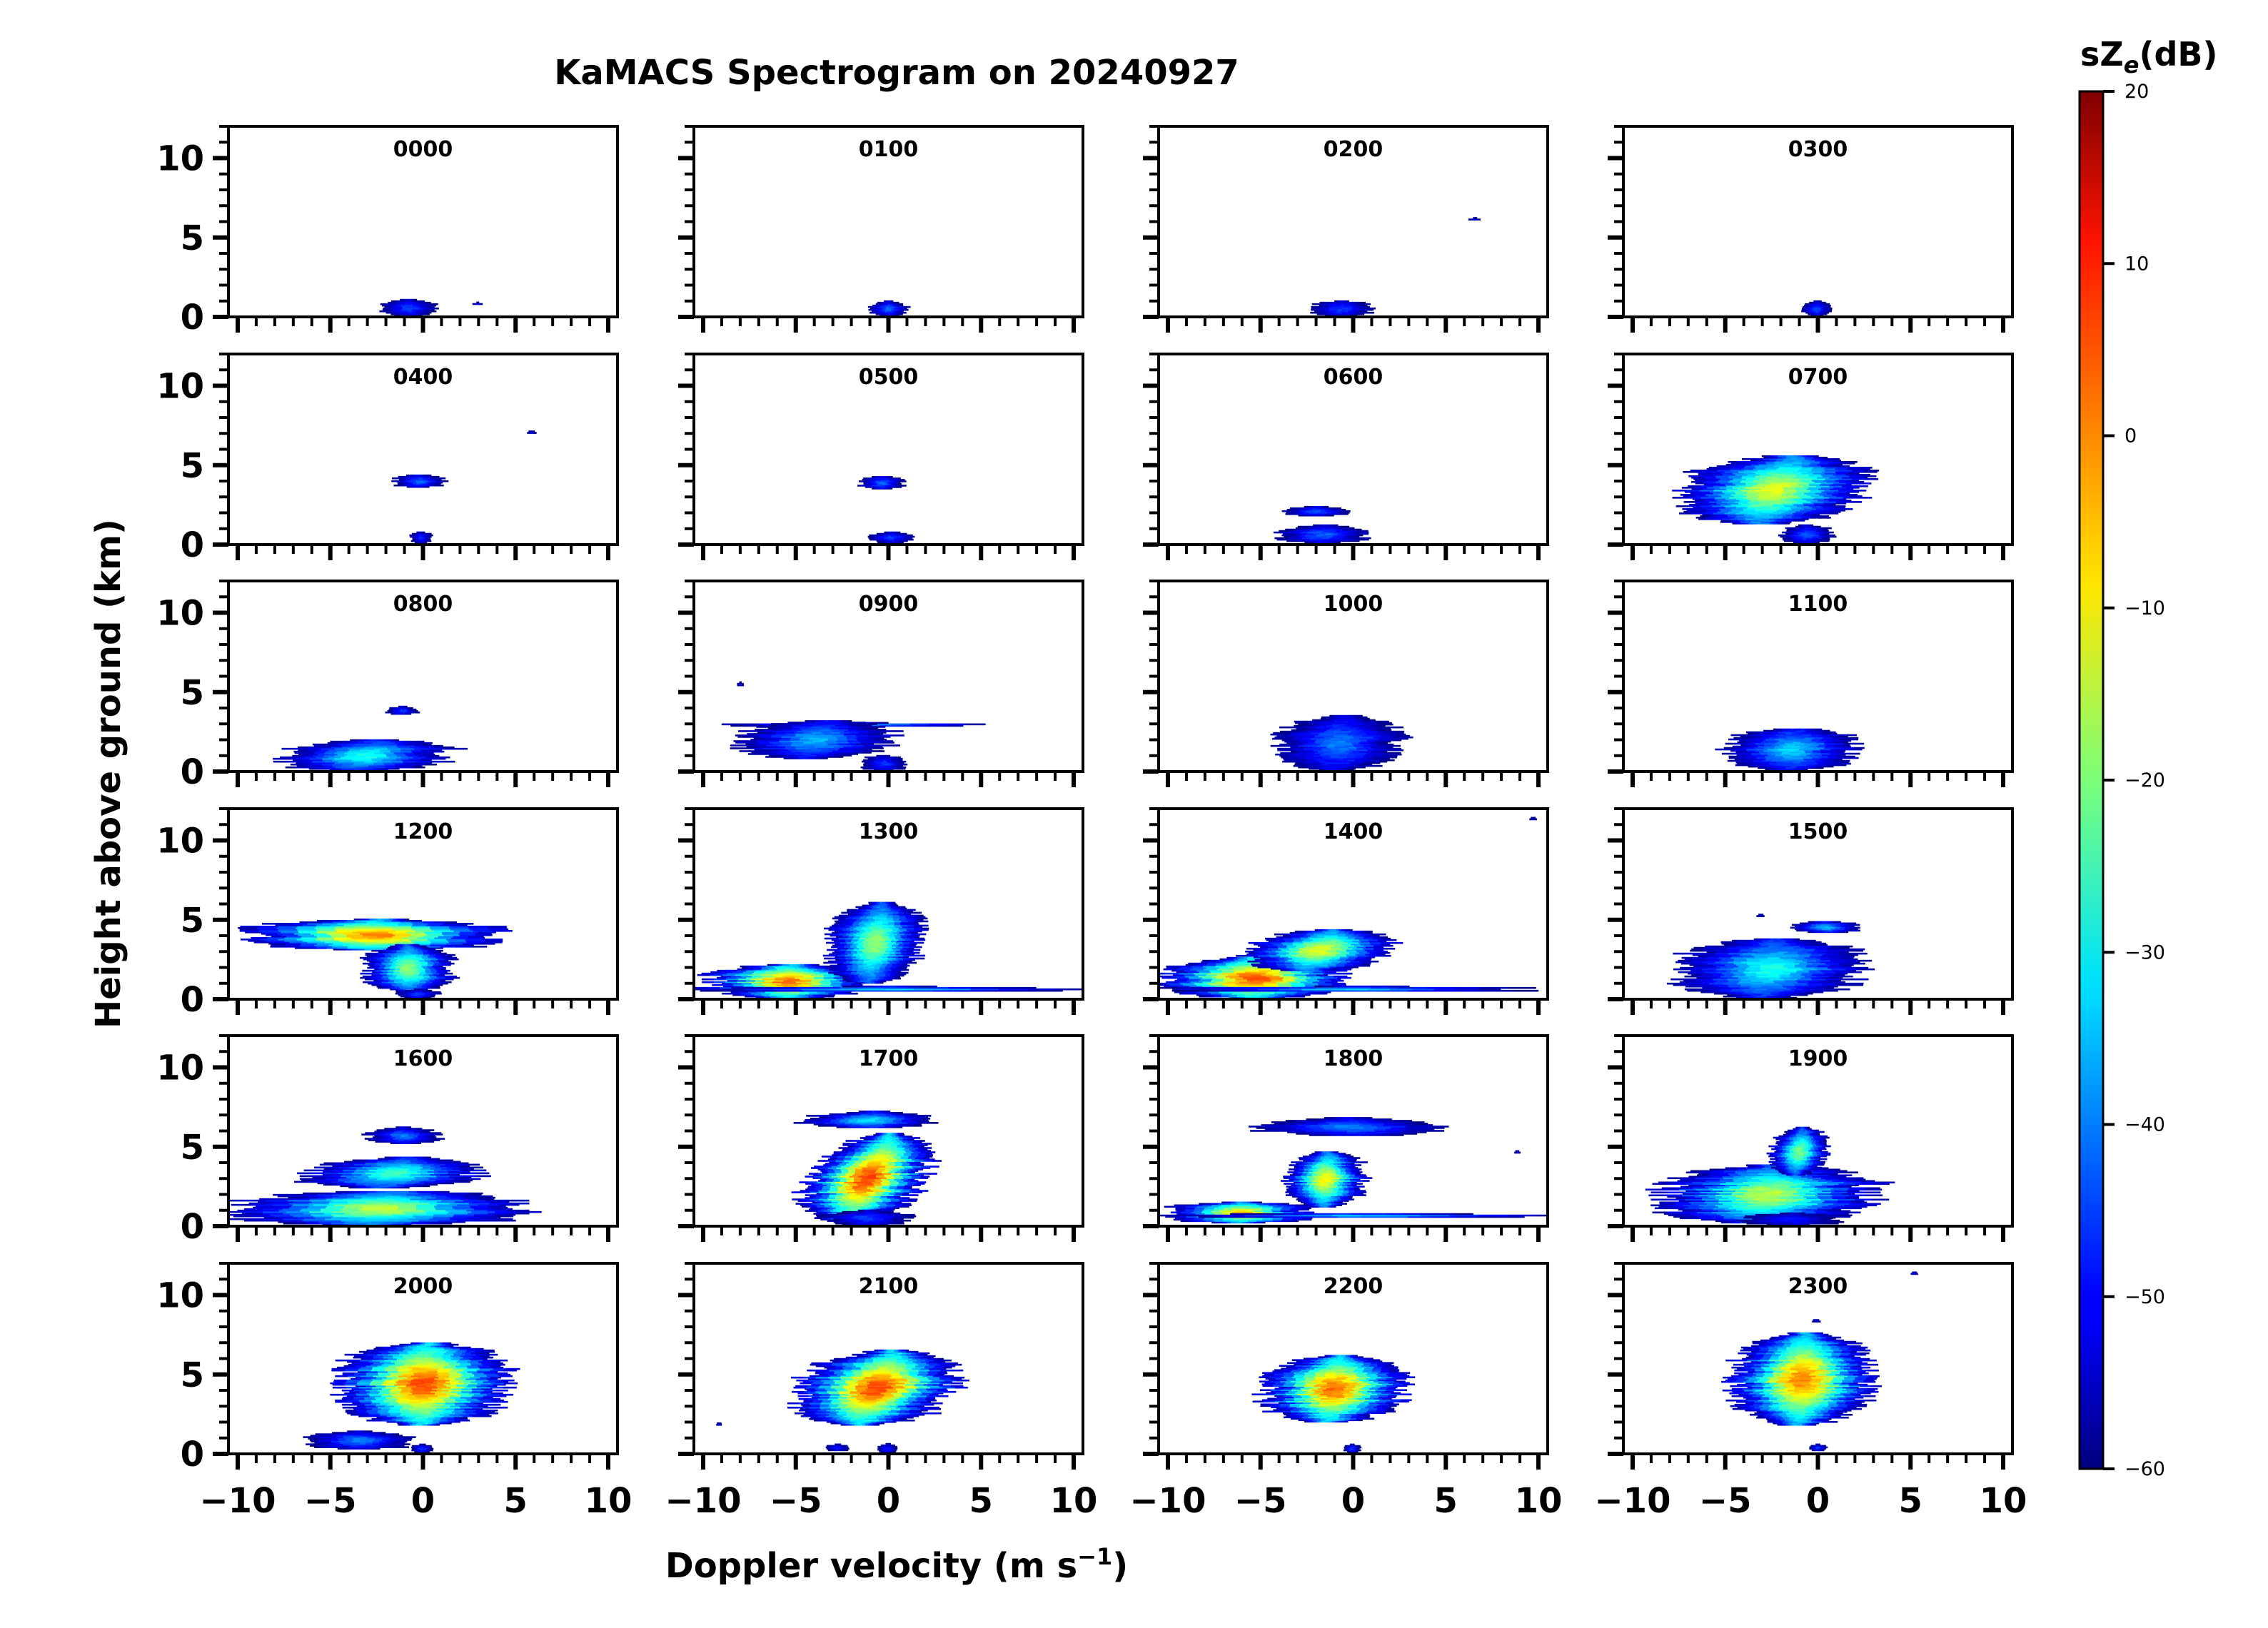 This screenshot has height=1628, width=2268. What do you see at coordinates (1818, 831) in the screenshot?
I see `panel-label: 1500` at bounding box center [1818, 831].